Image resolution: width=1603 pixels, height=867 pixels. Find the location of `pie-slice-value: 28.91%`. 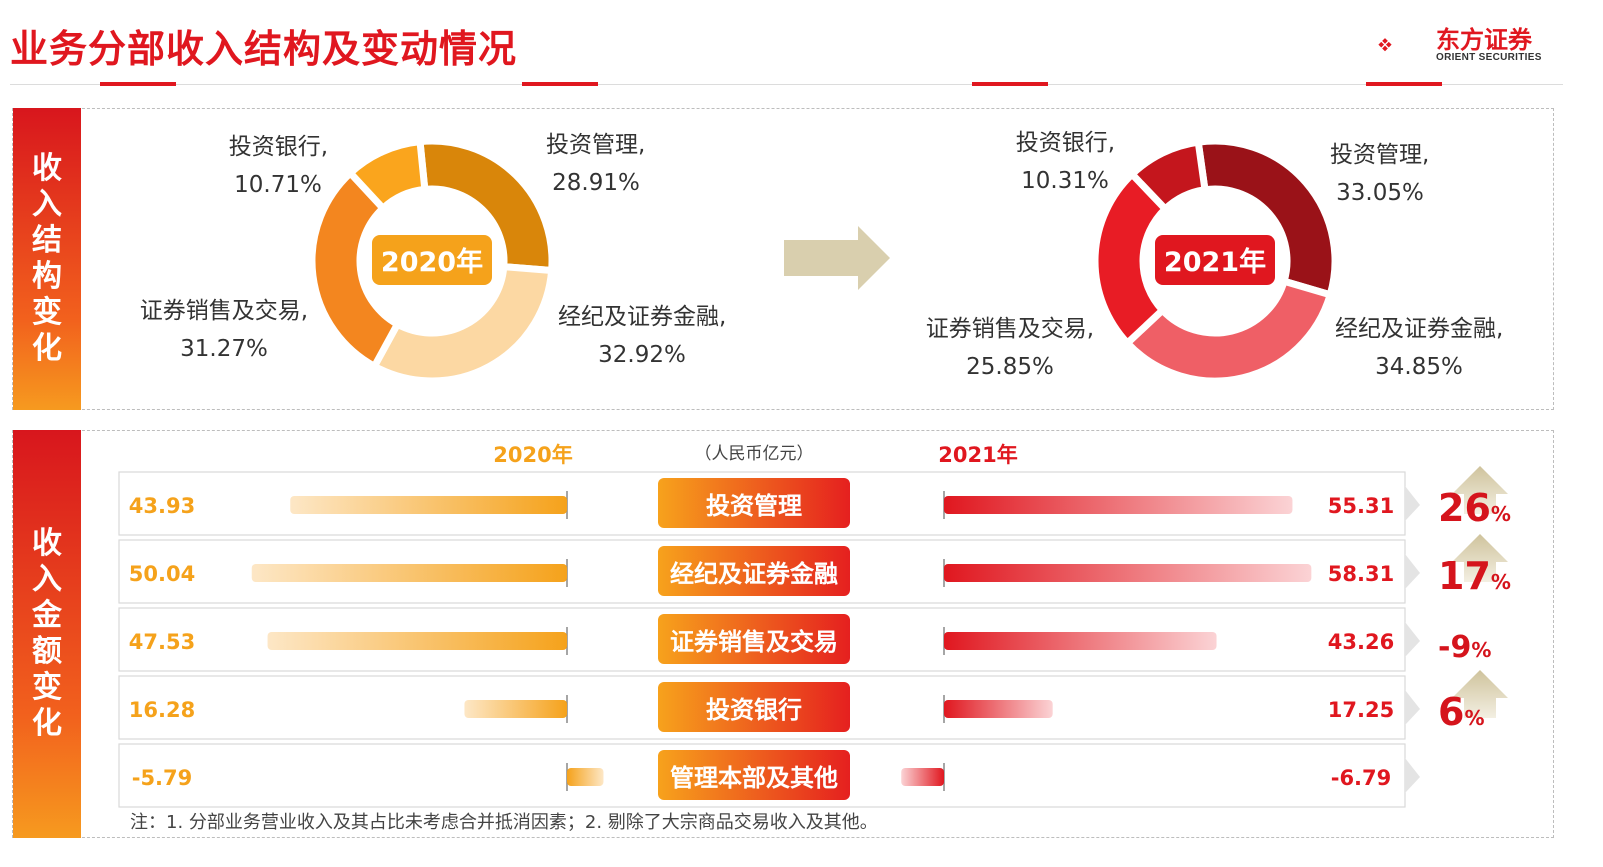

pie-slice-value: 28.91% is located at coordinates (596, 183).